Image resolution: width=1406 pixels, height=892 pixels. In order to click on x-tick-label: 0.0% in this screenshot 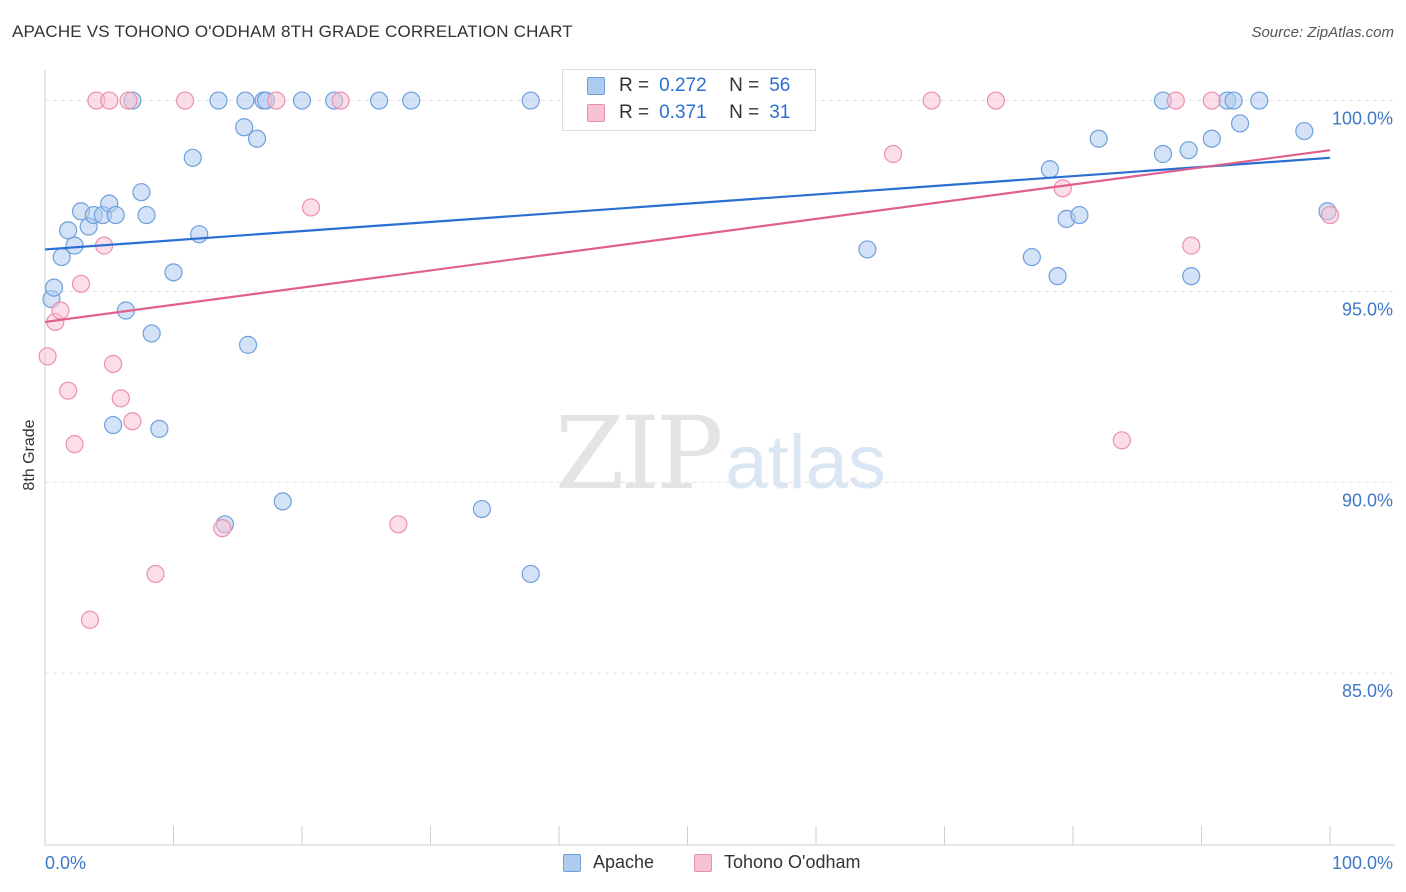, I will do `click(65, 863)`.